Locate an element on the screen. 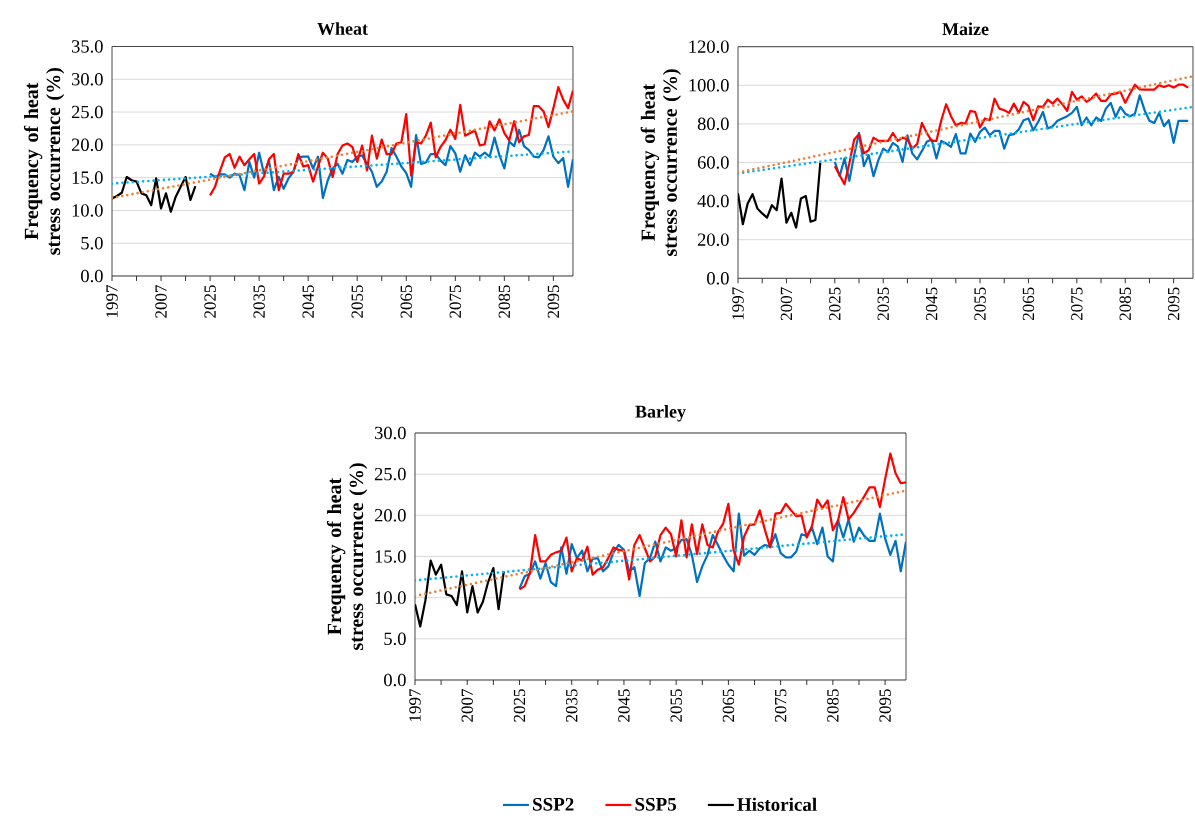 The width and height of the screenshot is (1195, 816). y-tick-label: 60.0 is located at coordinates (713, 162).